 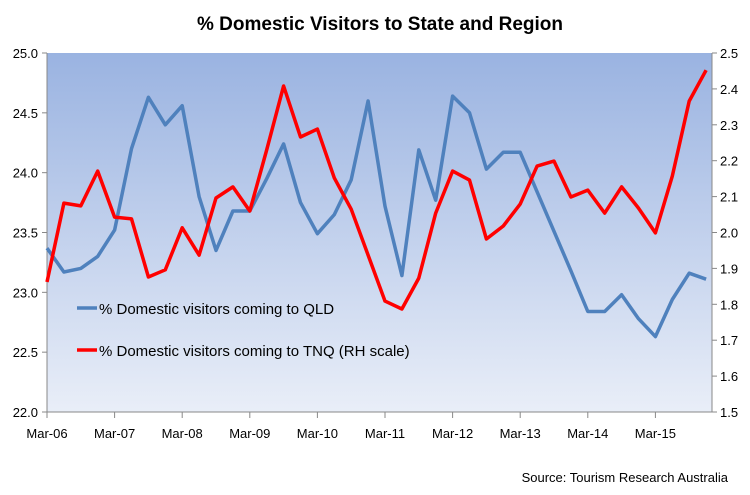 What do you see at coordinates (625, 477) in the screenshot?
I see `source-note: Source: Tourism Research Australia` at bounding box center [625, 477].